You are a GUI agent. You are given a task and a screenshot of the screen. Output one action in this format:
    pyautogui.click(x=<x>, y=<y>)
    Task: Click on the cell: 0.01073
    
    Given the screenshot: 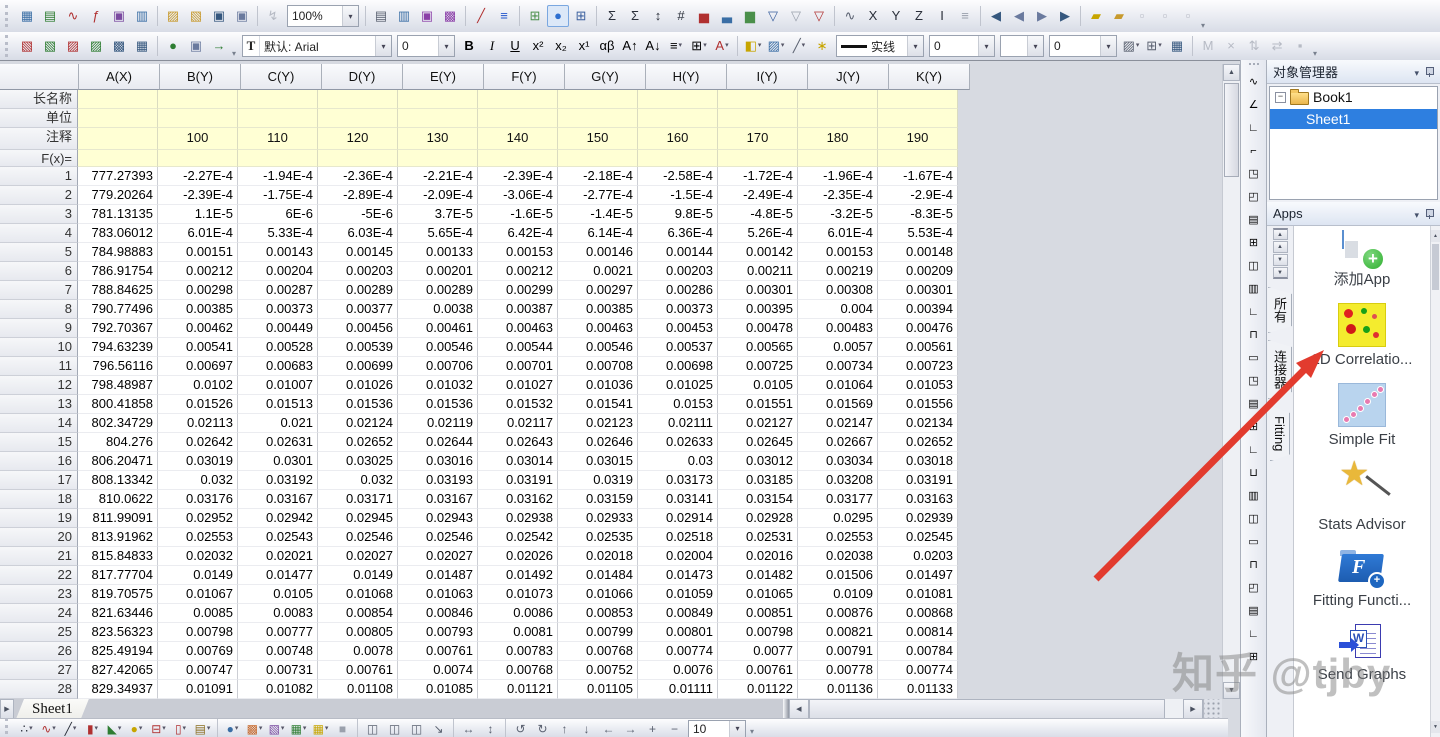 What is the action you would take?
    pyautogui.click(x=518, y=594)
    